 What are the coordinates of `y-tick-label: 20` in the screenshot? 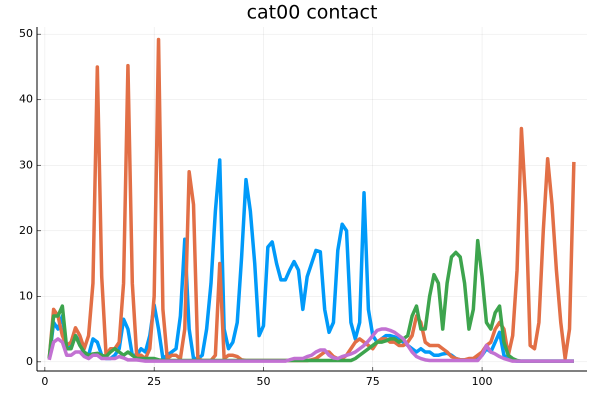 It's located at (26, 230).